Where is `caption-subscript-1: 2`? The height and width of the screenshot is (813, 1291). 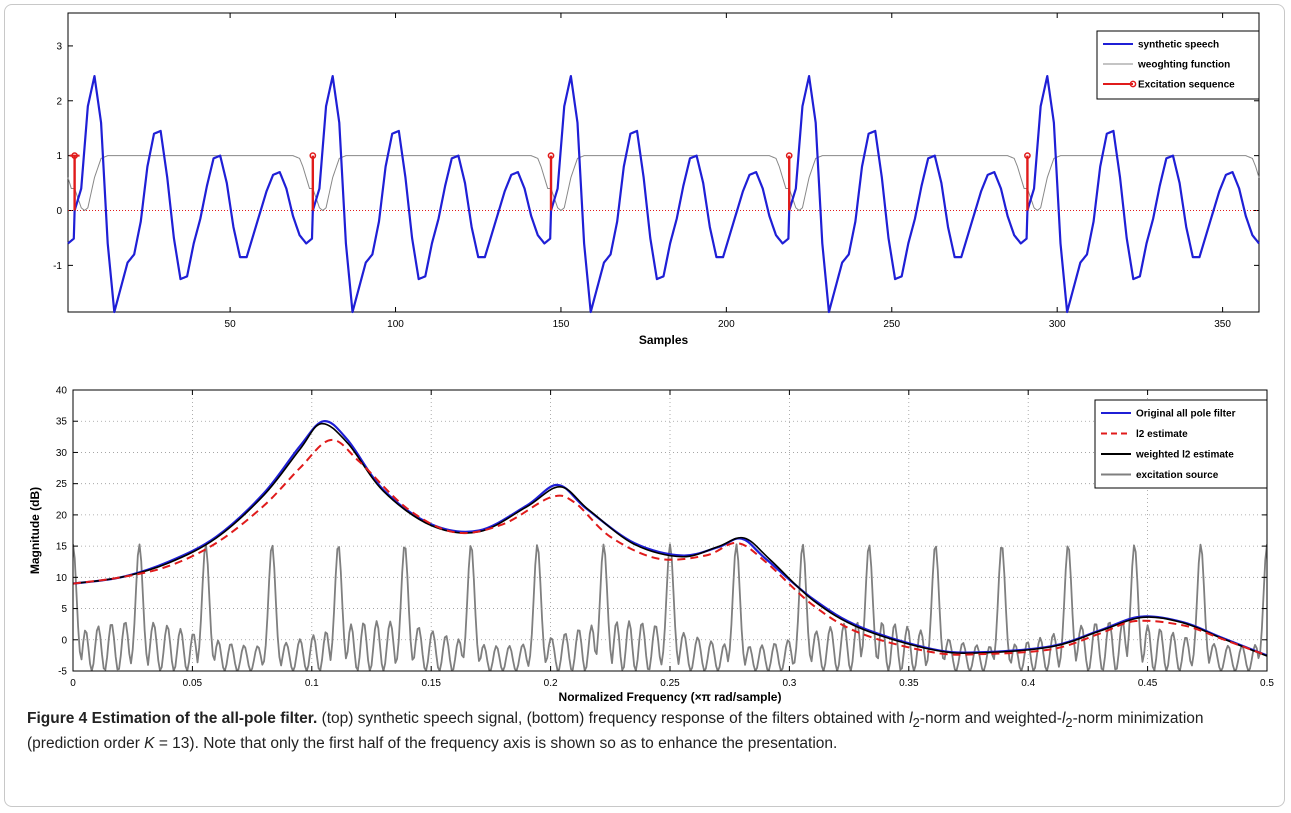
caption-subscript-1: 2 is located at coordinates (916, 723).